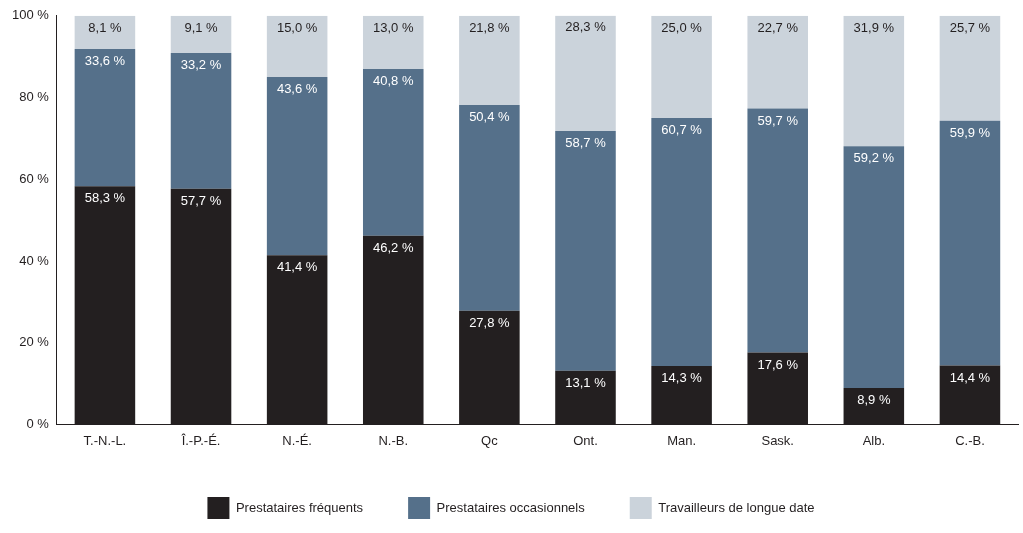 This screenshot has width=1023, height=533. I want to click on data-label: 46,2 %, so click(393, 247).